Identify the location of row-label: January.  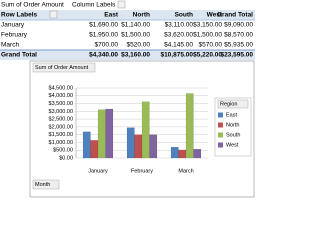
(13, 25).